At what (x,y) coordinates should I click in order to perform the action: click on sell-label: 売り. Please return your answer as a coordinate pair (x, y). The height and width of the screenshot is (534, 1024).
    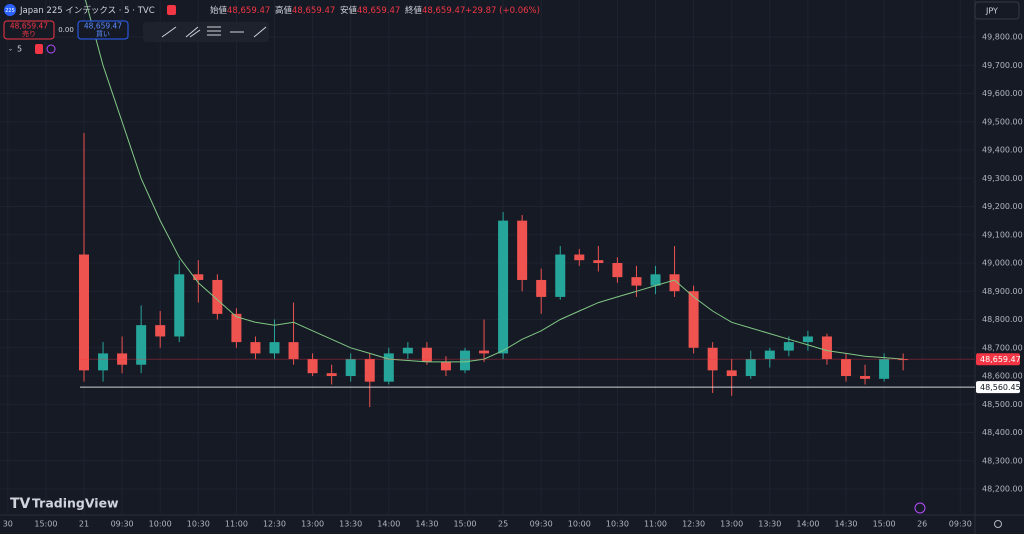
    Looking at the image, I should click on (29, 33).